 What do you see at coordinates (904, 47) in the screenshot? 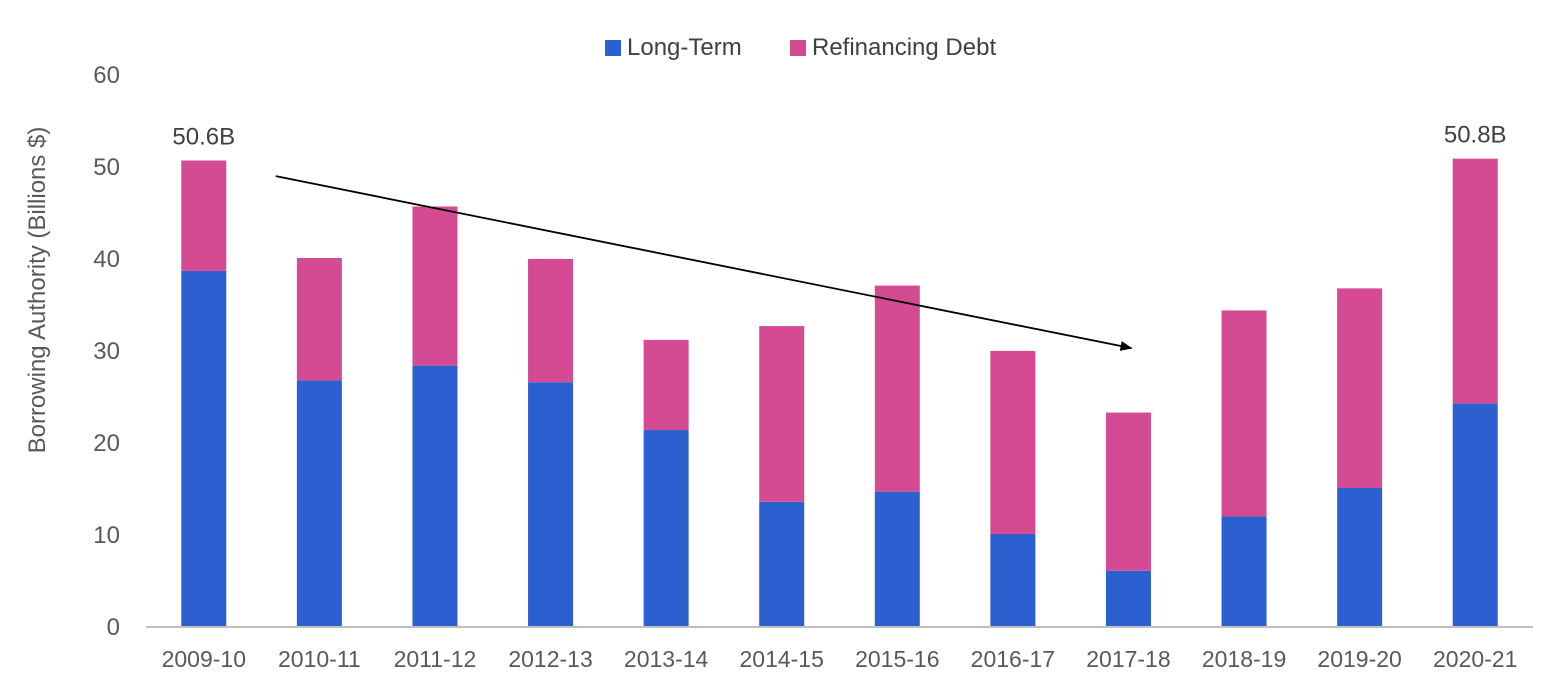
I see `legend-label-refinancing-debt: Refinancing Debt` at bounding box center [904, 47].